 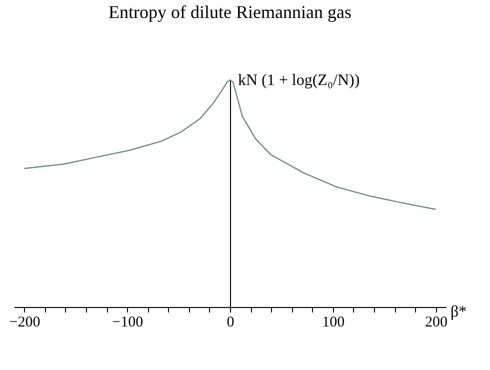 I want to click on x-tick-label: −100, so click(x=128, y=322).